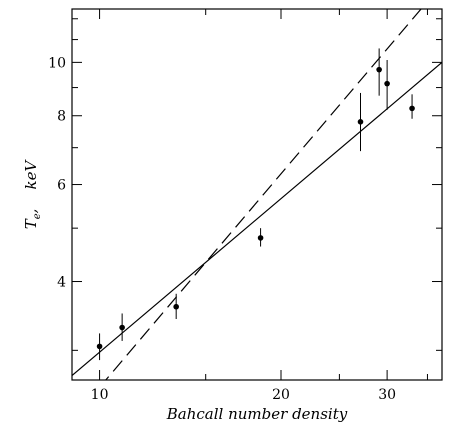 The height and width of the screenshot is (431, 450). Describe the element at coordinates (243, 395) in the screenshot. I see `x-tick-labels: 10 20 30` at that location.